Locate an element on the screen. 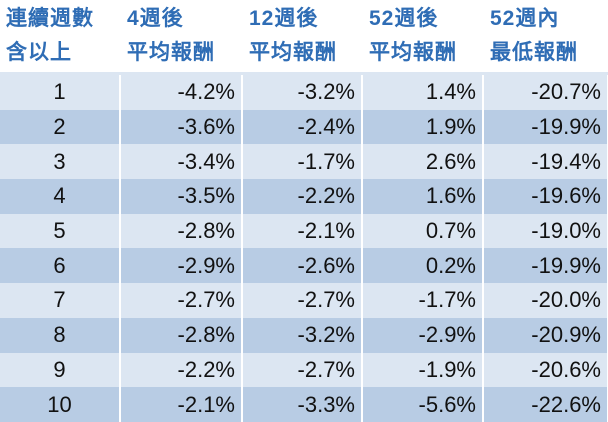 This screenshot has width=608, height=422. table-row: 4 -3.5% -2.2% 1.6% -19.6% is located at coordinates (304, 196).